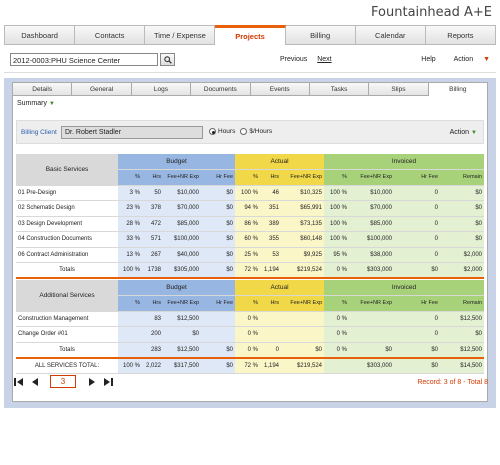 The height and width of the screenshot is (465, 500). I want to click on cell: 23 %, so click(130, 208).